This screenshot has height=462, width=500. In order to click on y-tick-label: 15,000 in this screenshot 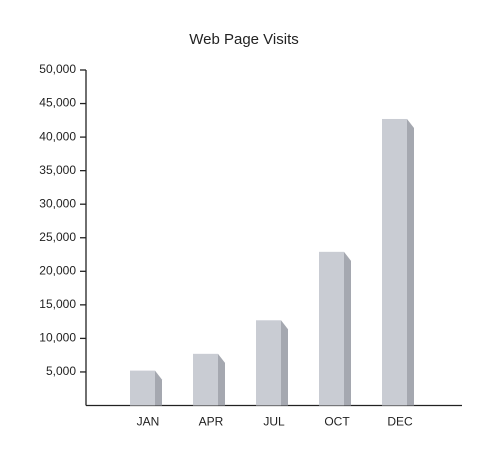, I will do `click(57, 304)`.